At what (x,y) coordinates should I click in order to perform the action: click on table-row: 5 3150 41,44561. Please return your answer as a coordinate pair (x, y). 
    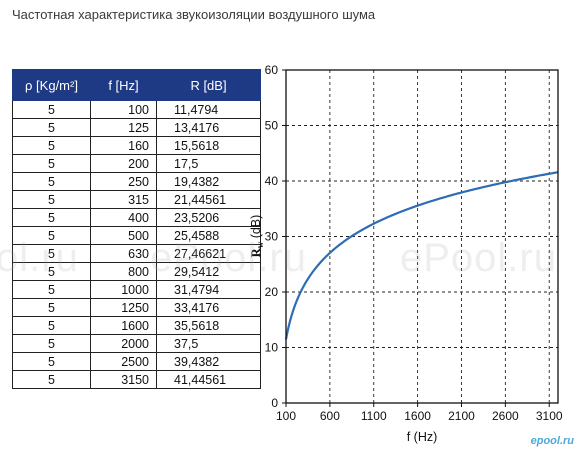
    Looking at the image, I should click on (136, 379).